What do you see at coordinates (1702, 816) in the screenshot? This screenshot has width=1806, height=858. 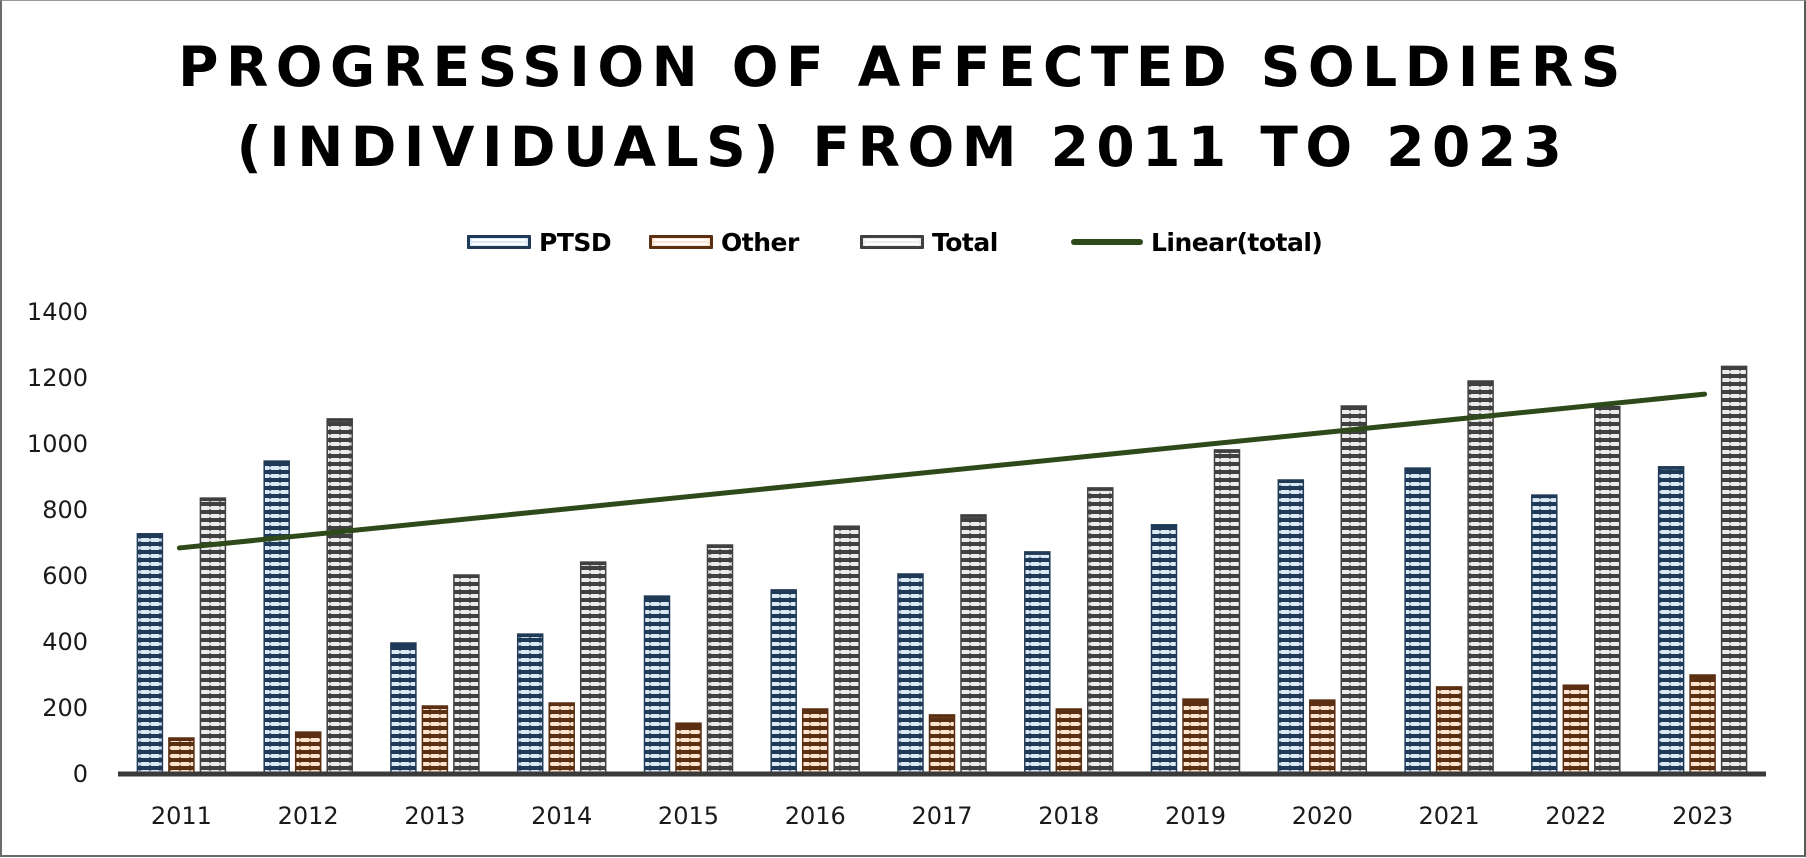 I see `x-tick-label: 2023` at bounding box center [1702, 816].